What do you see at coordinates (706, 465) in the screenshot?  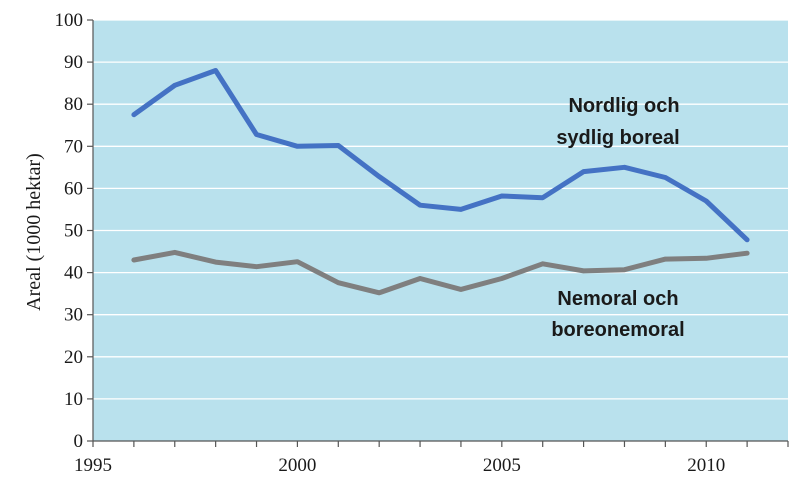 I see `x-tick-label: 2010` at bounding box center [706, 465].